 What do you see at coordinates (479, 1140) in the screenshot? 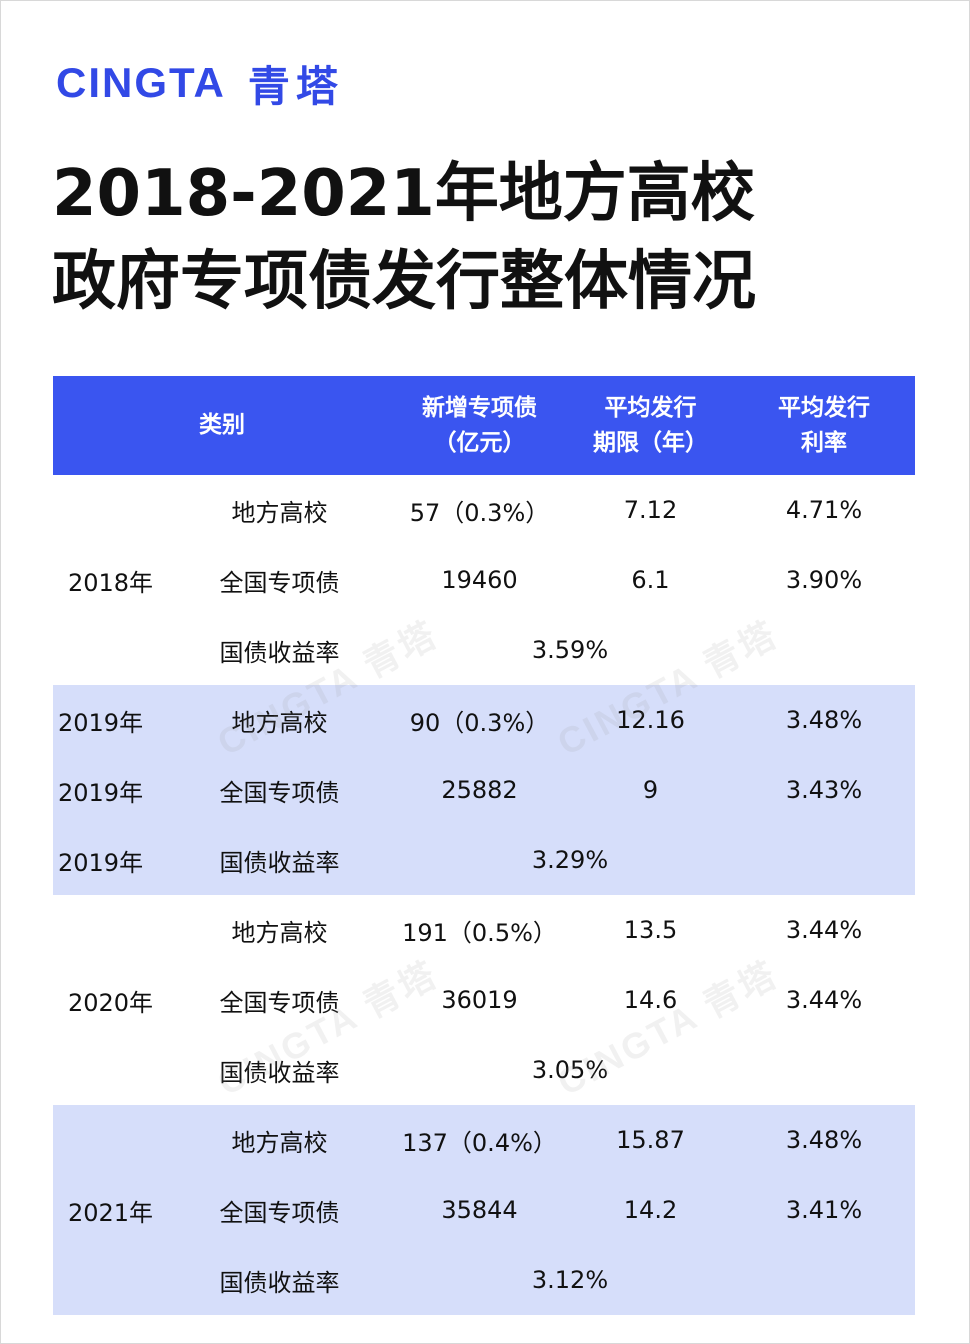
I see `amount-cell: 137（0.4%）` at bounding box center [479, 1140].